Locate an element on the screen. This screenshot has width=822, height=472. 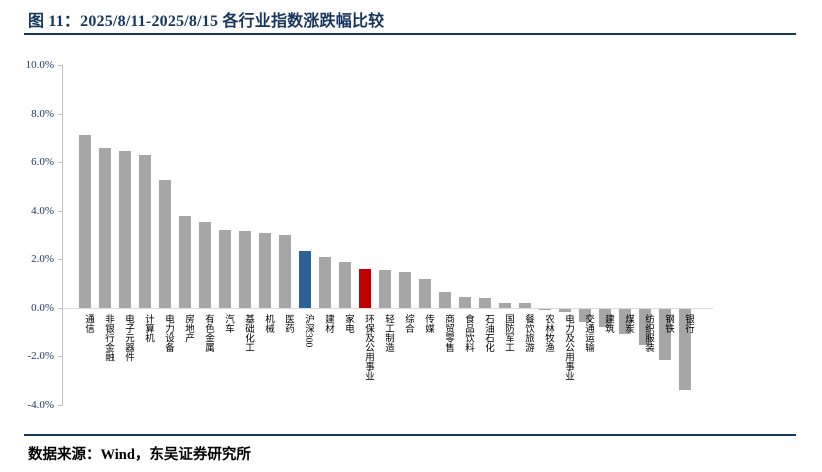
bar-石油石化 is located at coordinates (485, 303).